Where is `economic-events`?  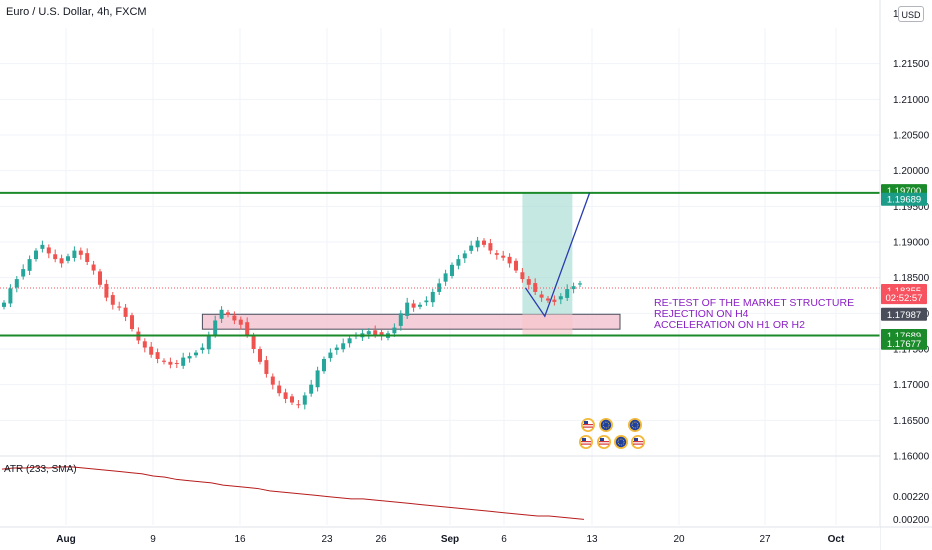
economic-events is located at coordinates (612, 433).